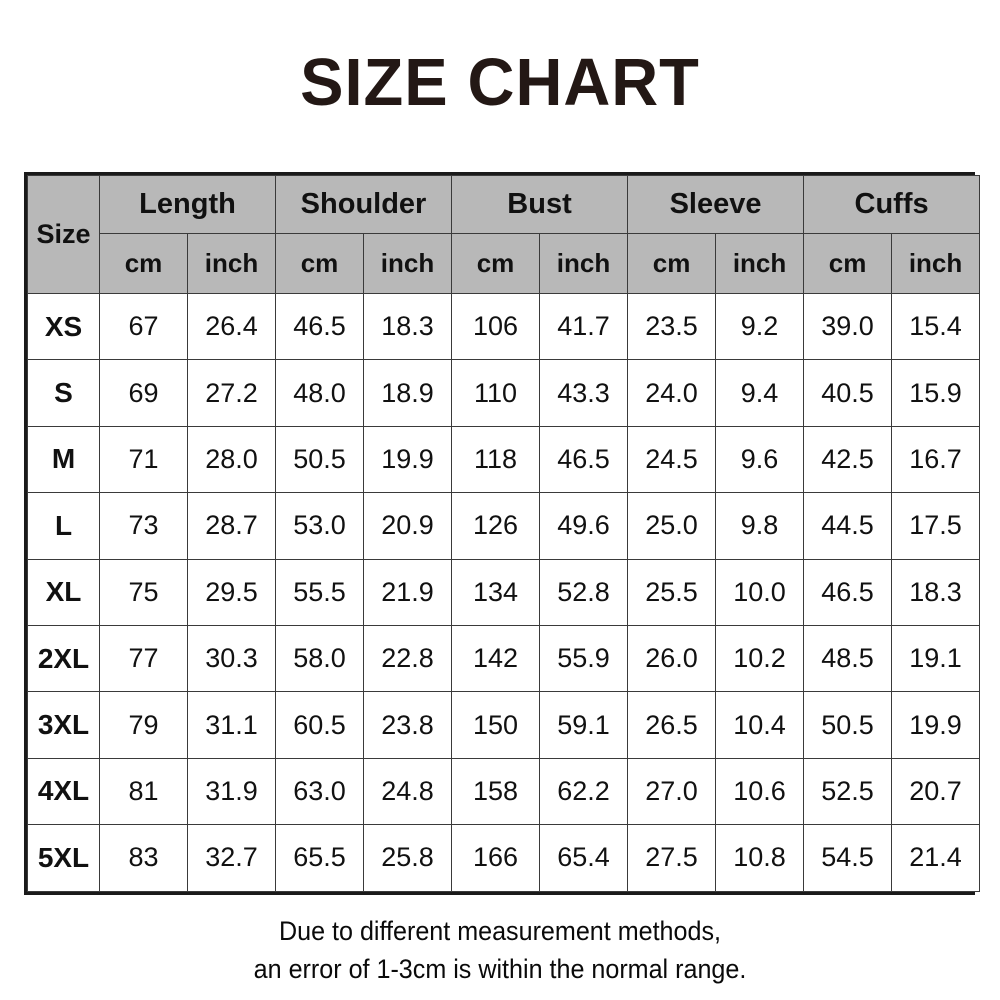 The image size is (1000, 1000). Describe the element at coordinates (407, 658) in the screenshot. I see `measurement-cell: 22.8` at that location.